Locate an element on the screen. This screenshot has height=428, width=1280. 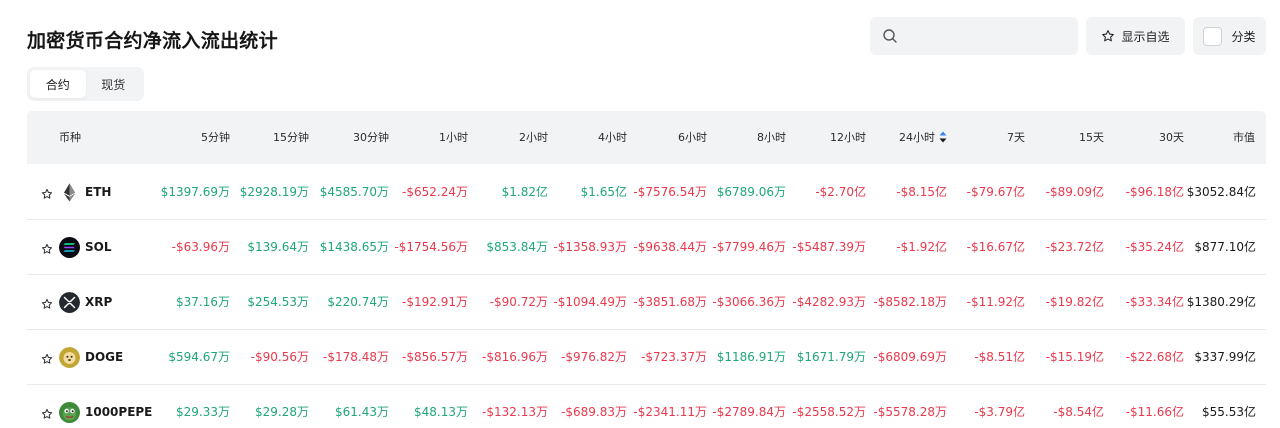
col-header-15d: 15天 is located at coordinates (1091, 137).